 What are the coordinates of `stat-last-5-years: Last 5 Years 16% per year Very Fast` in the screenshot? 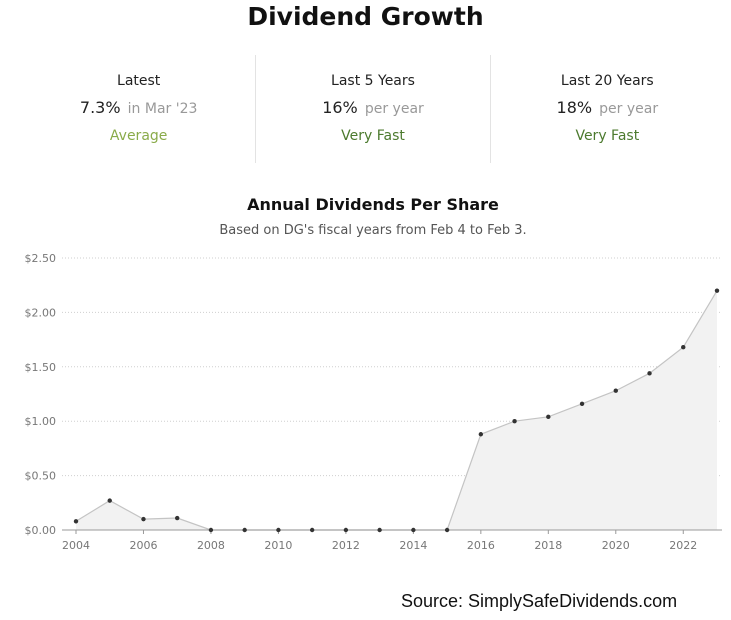 It's located at (372, 109).